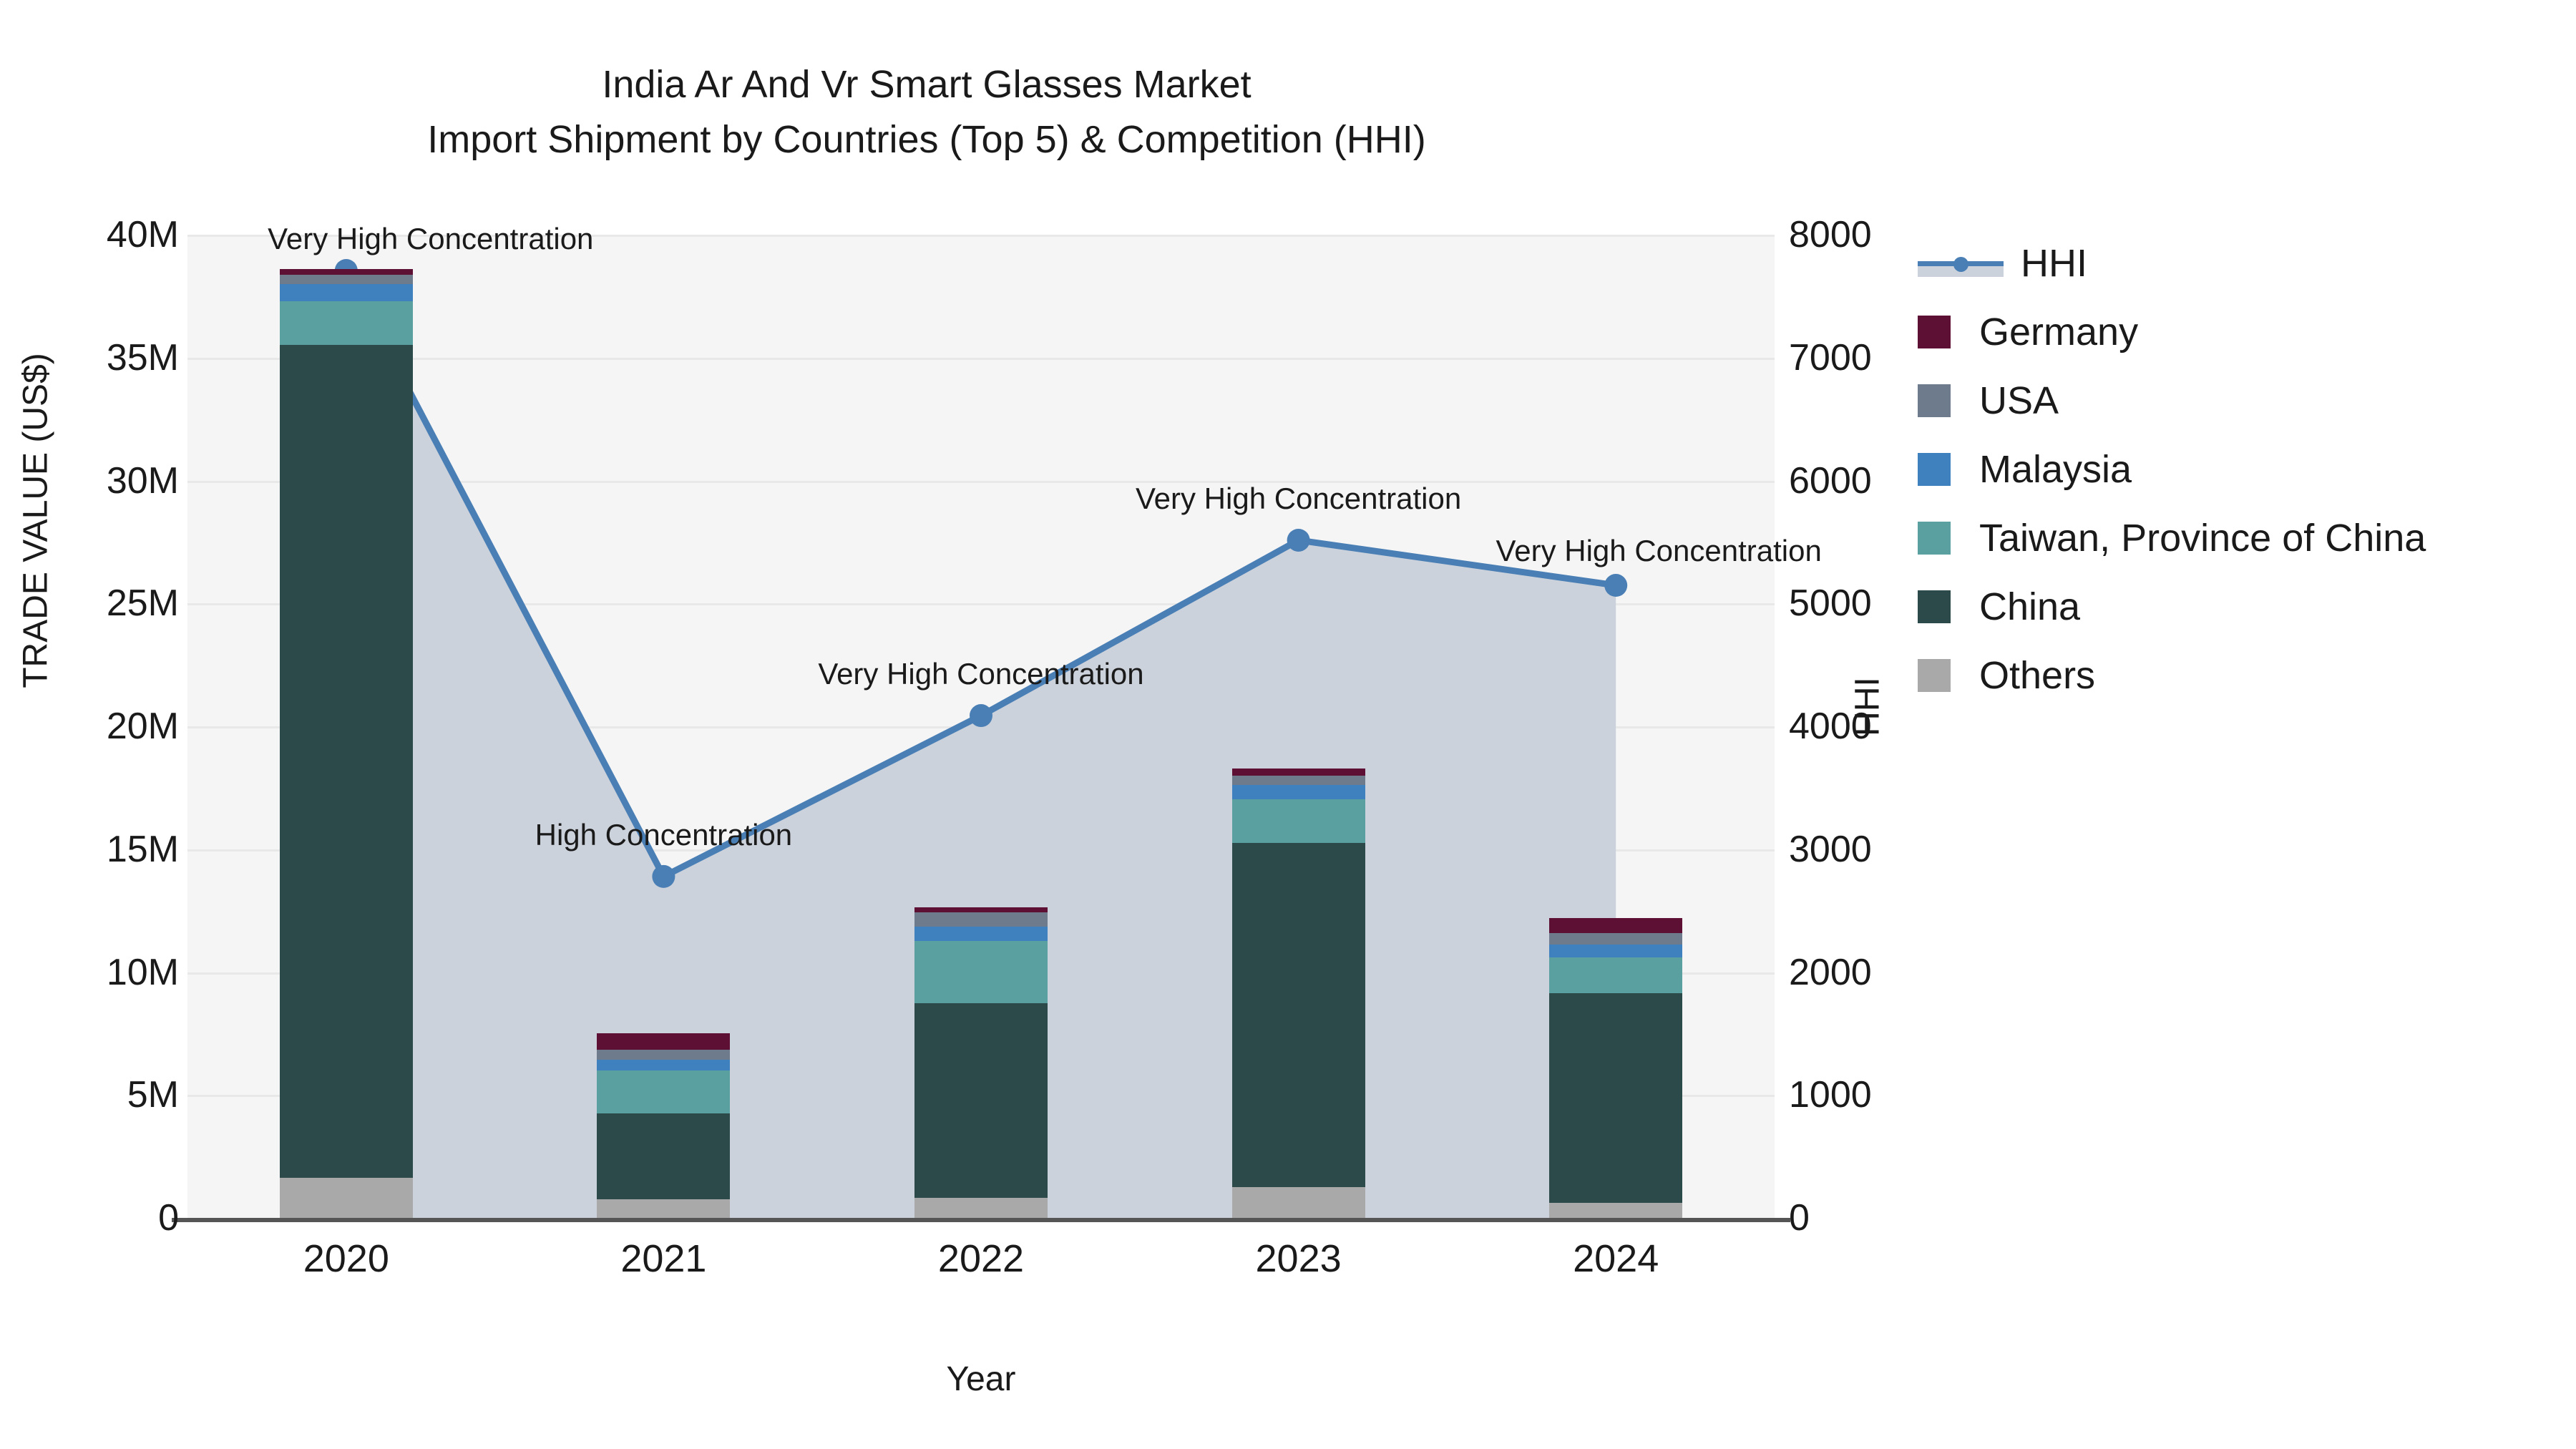  Describe the element at coordinates (2202, 538) in the screenshot. I see `legend-item-label: Taiwan, Province of China` at that location.